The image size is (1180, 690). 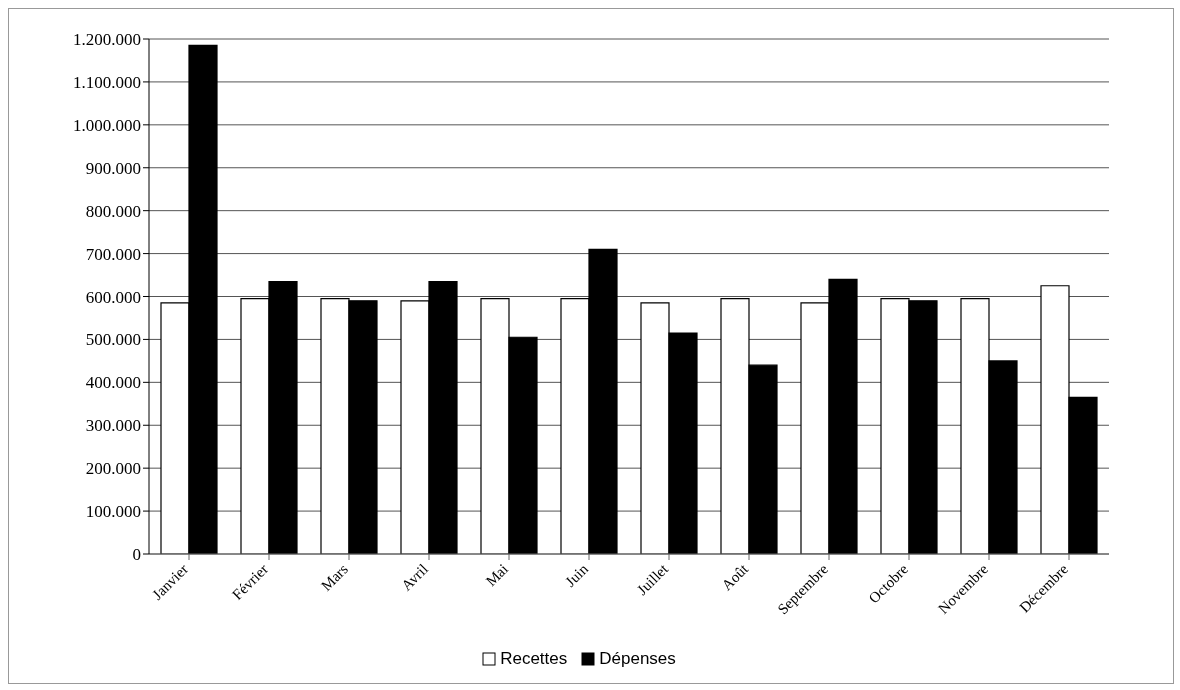 What do you see at coordinates (107, 82) in the screenshot?
I see `y-tick-label: 1.100.000` at bounding box center [107, 82].